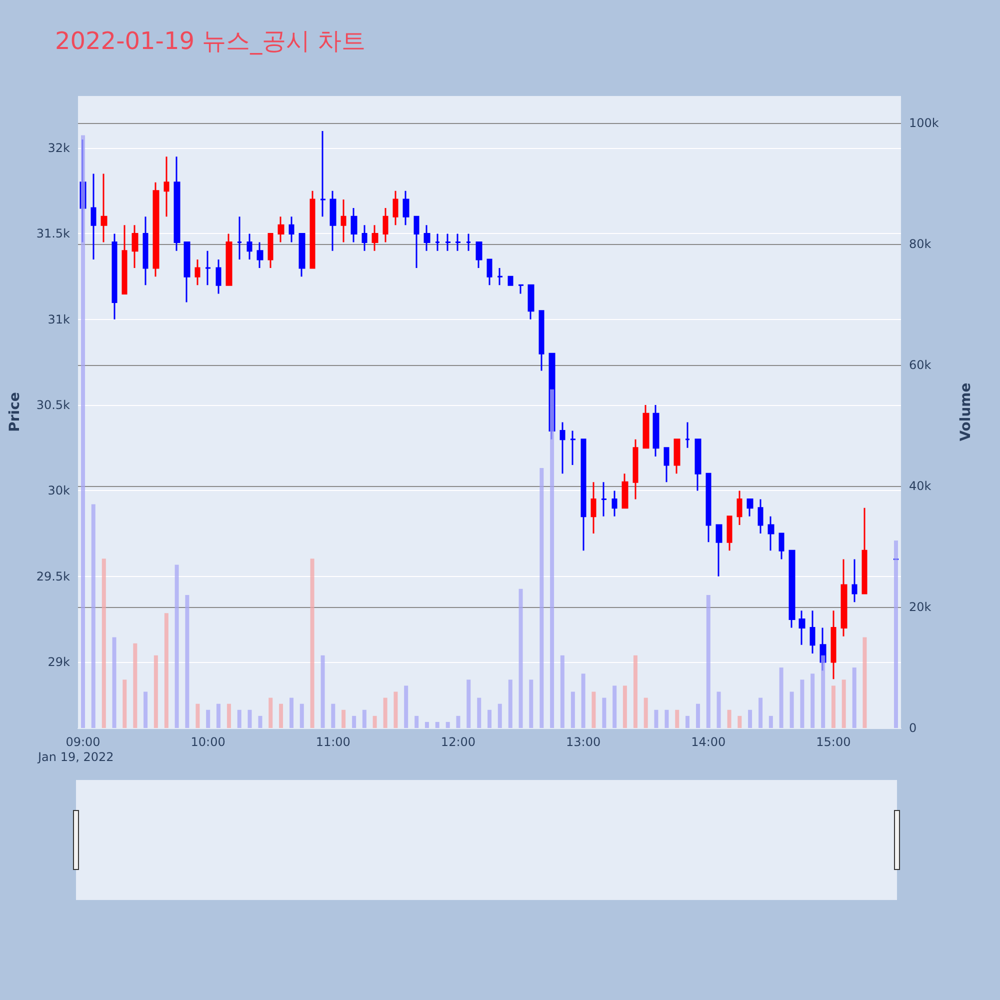  What do you see at coordinates (75, 757) in the screenshot?
I see `text: Jan 19, 2022` at bounding box center [75, 757].